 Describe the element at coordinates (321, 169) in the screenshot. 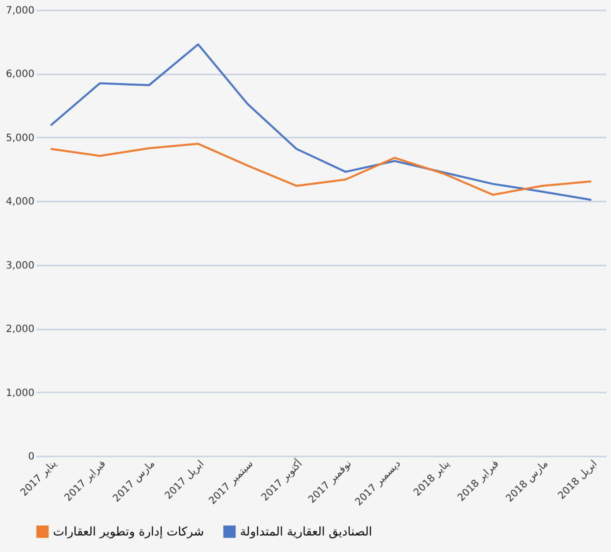

I see `line-series` at that location.